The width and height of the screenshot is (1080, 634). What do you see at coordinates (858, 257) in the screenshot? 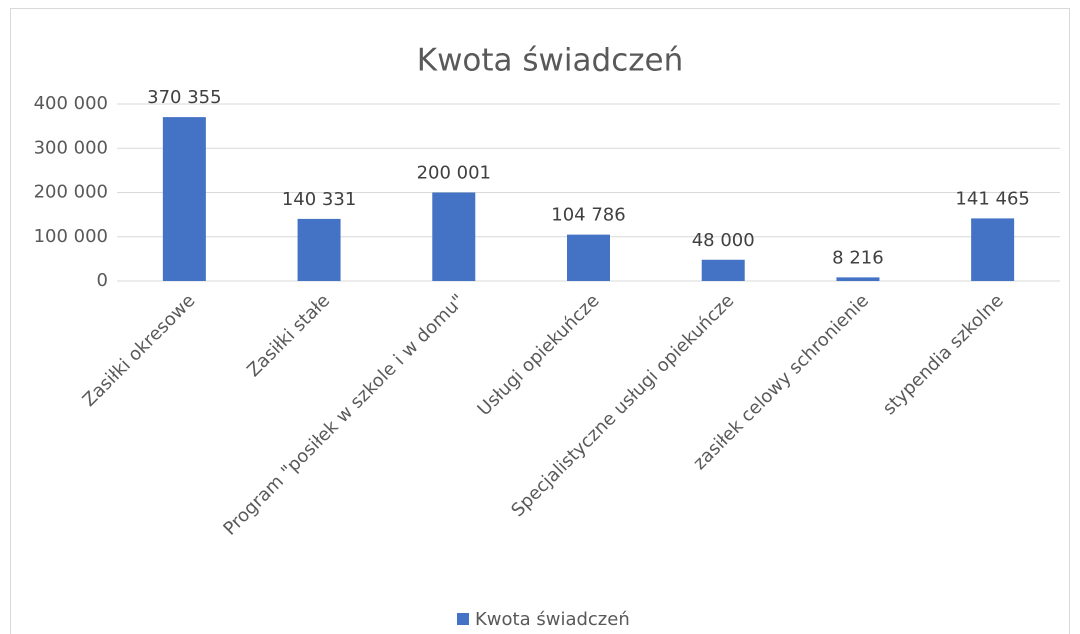
I see `data-label: 8 216` at bounding box center [858, 257].